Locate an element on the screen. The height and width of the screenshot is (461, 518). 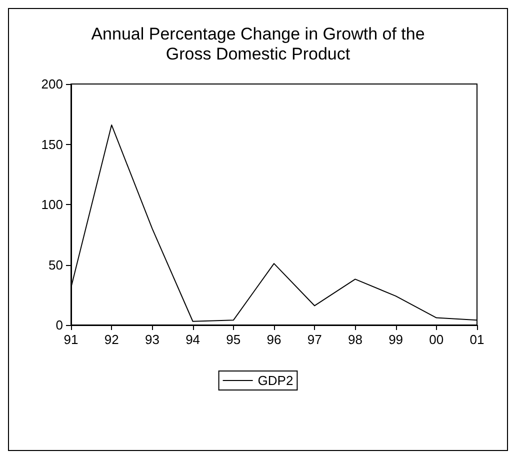
x-tick-label: 99 is located at coordinates (396, 339).